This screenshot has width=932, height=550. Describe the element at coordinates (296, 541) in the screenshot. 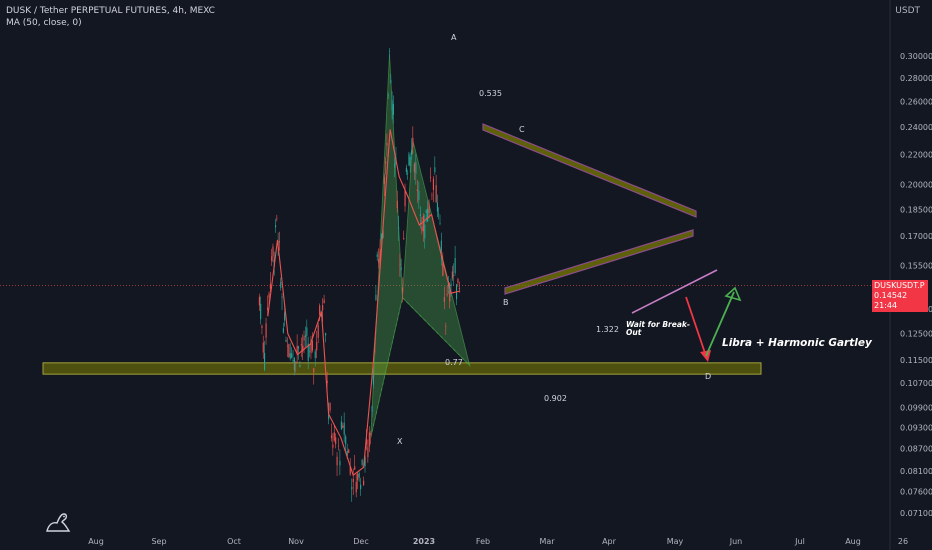

I see `x-tick-label: Nov` at that location.